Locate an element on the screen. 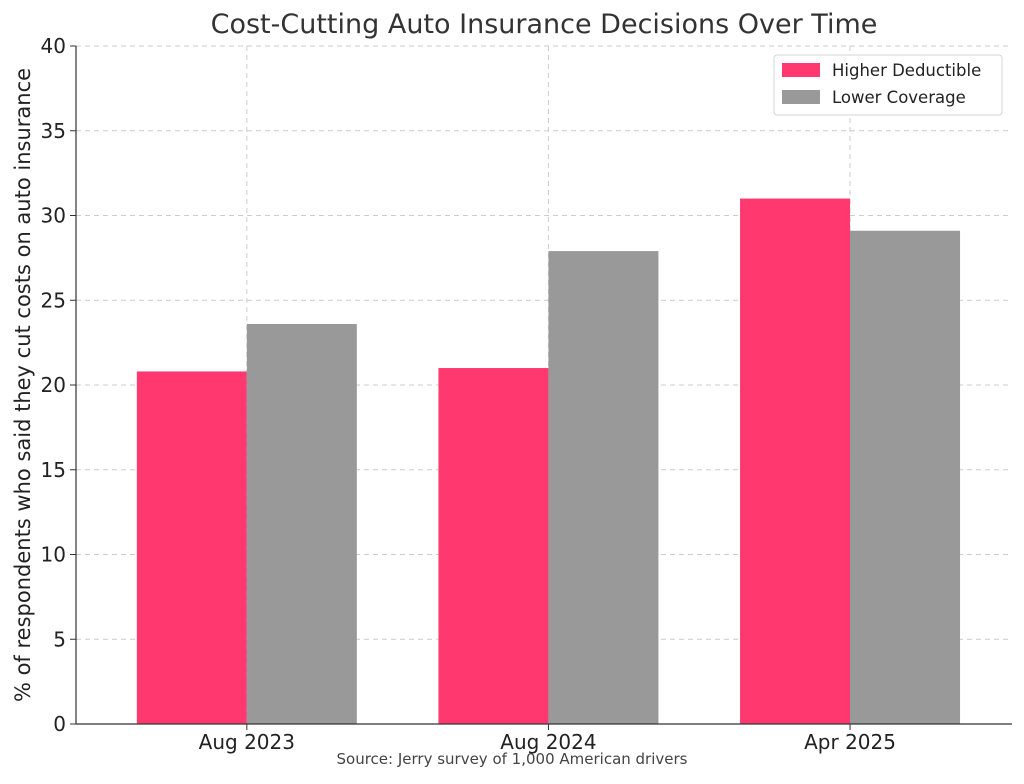  x-tick-label: Aug 2023 is located at coordinates (247, 742).